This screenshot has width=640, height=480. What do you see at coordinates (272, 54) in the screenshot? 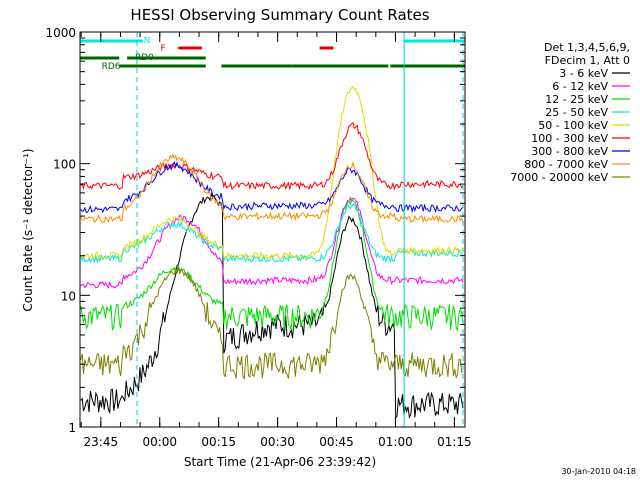
I see `flag-bars: NF RD0 RD6` at bounding box center [272, 54].